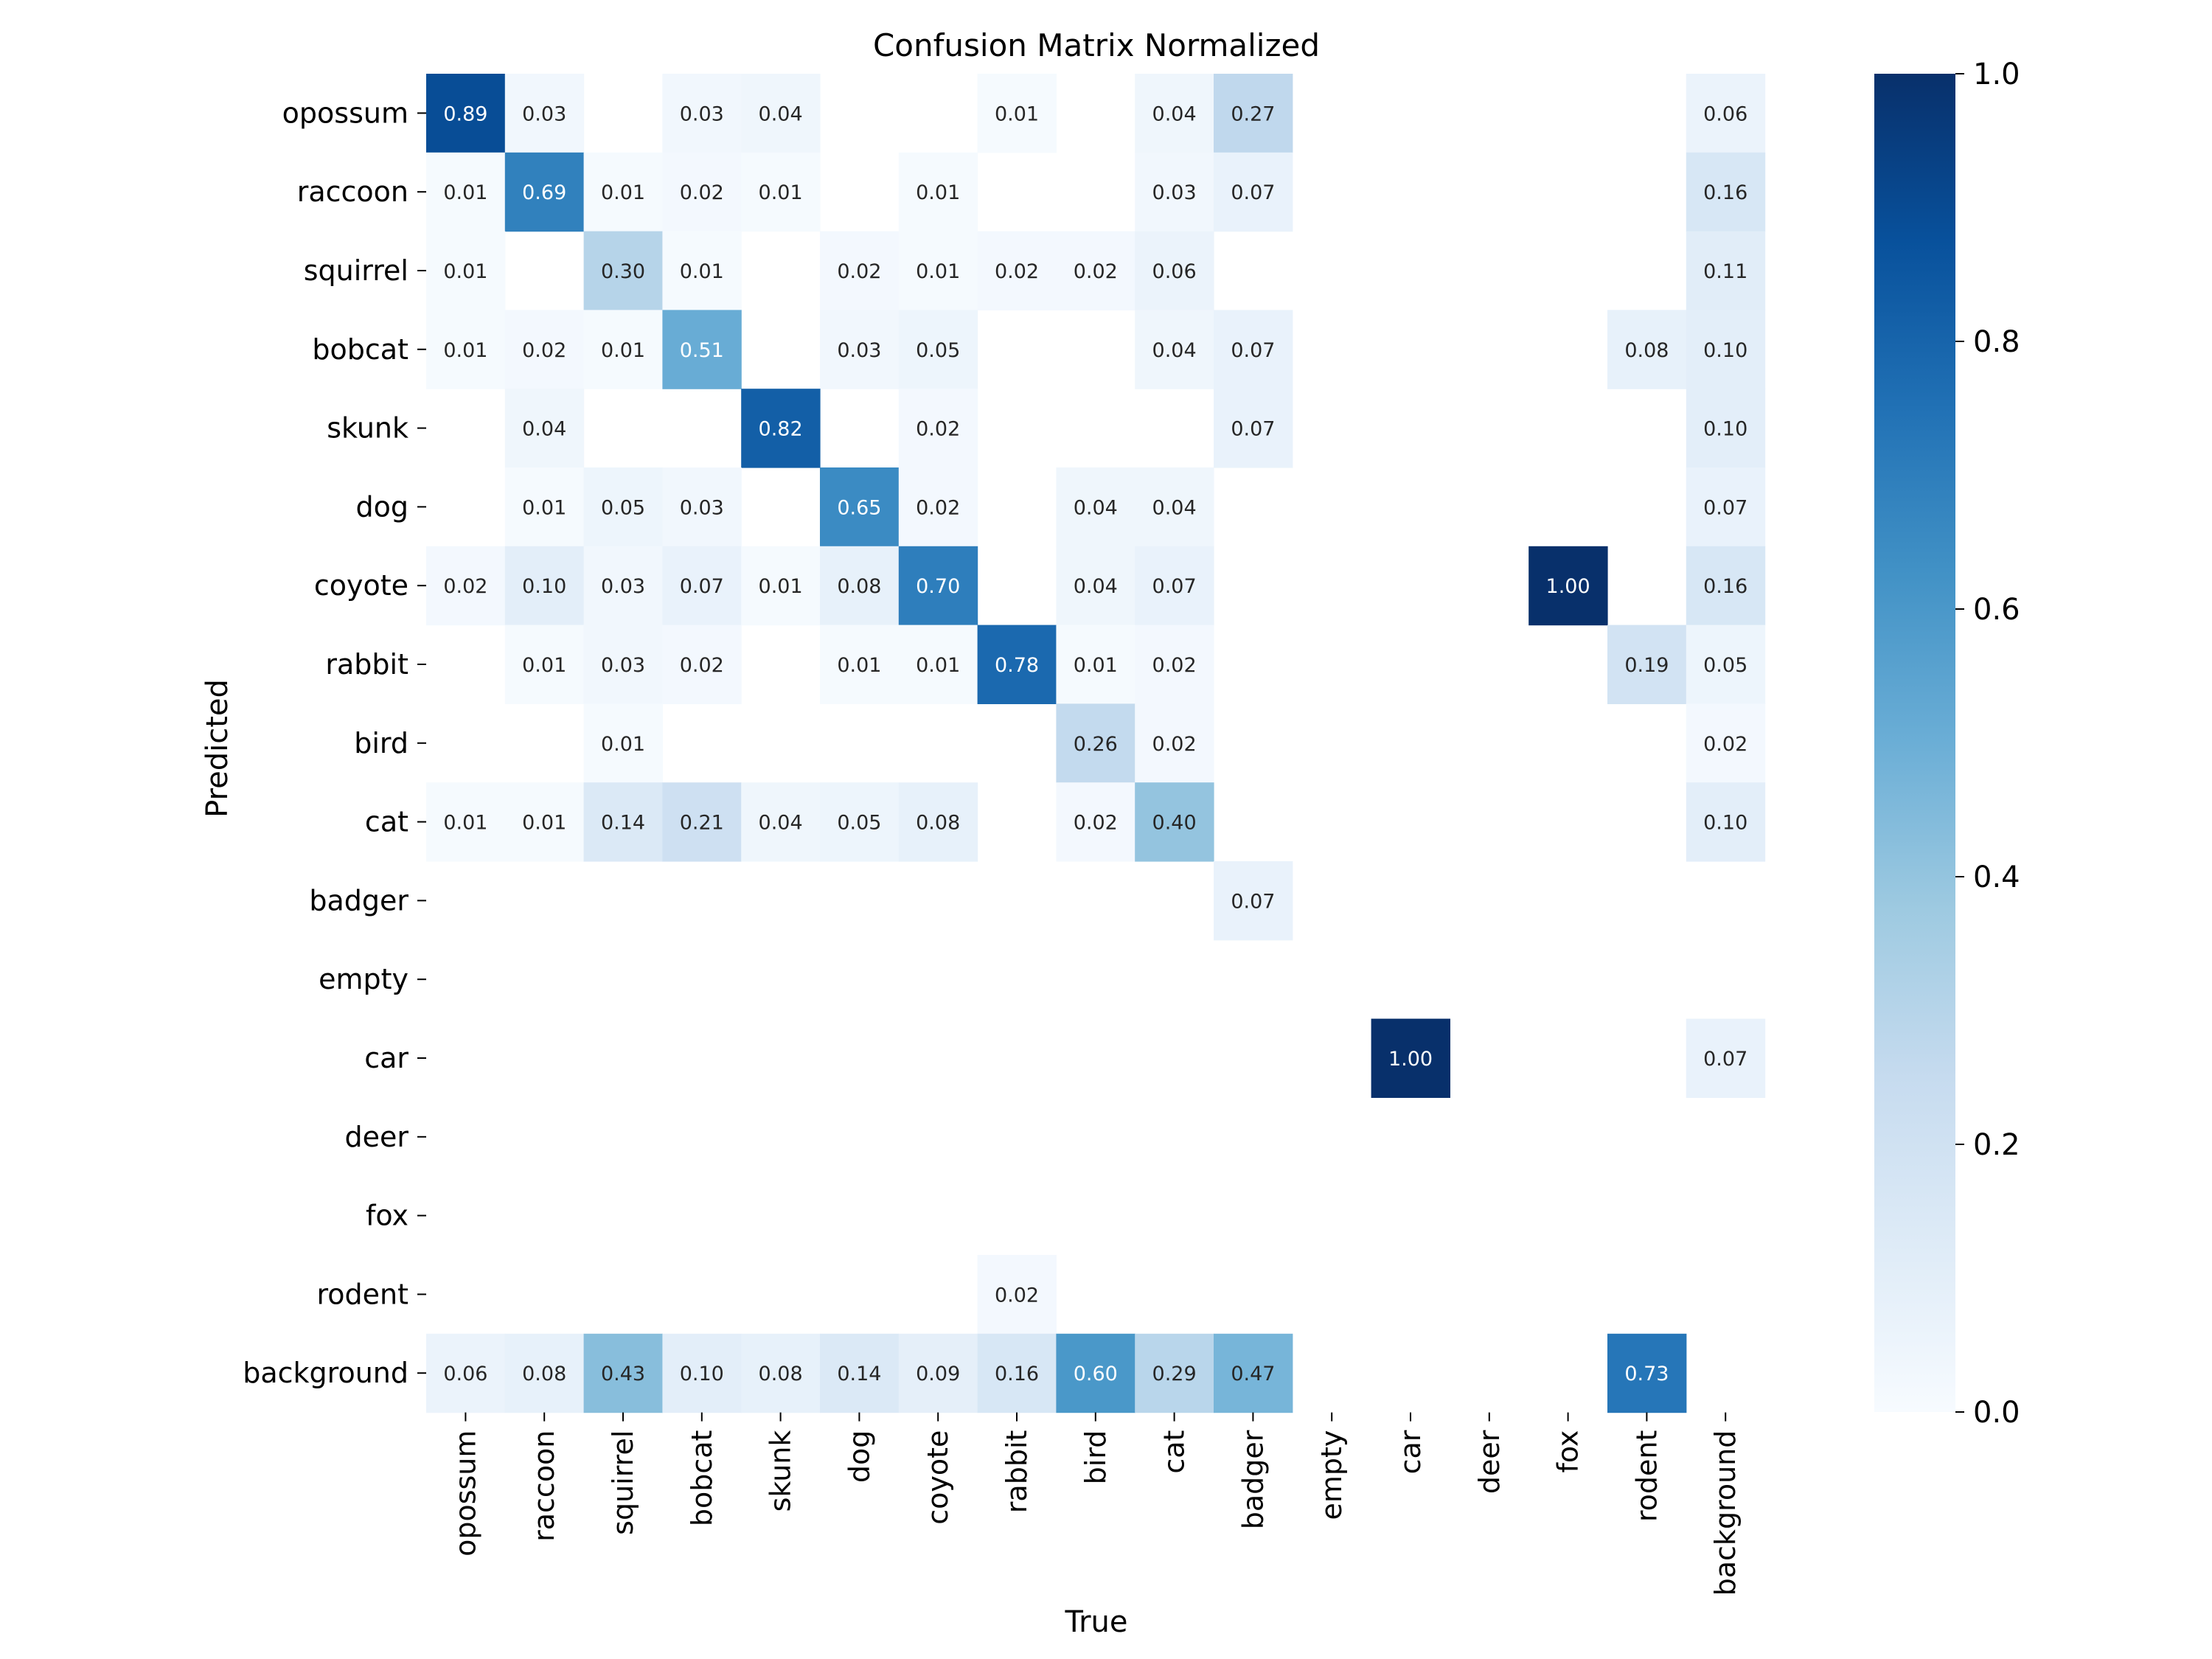  What do you see at coordinates (938, 823) in the screenshot?
I see `cell-value-label: 0.08` at bounding box center [938, 823].